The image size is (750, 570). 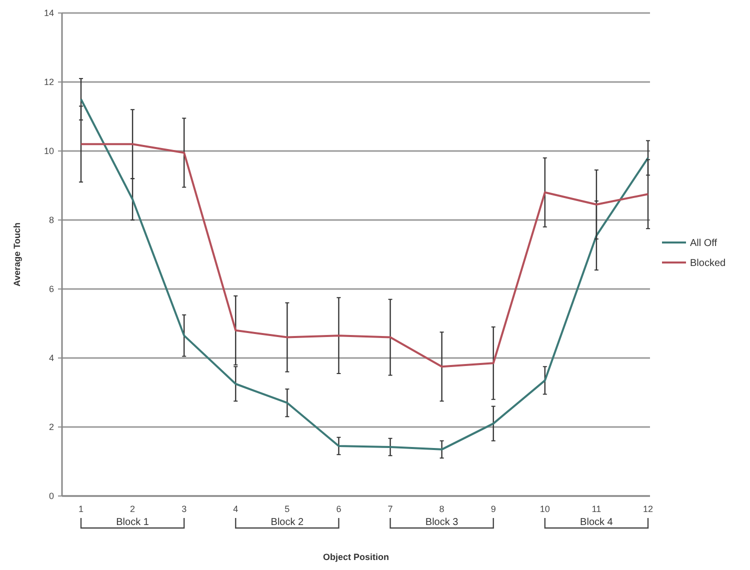 I want to click on x-tick-label: 6, so click(x=339, y=509).